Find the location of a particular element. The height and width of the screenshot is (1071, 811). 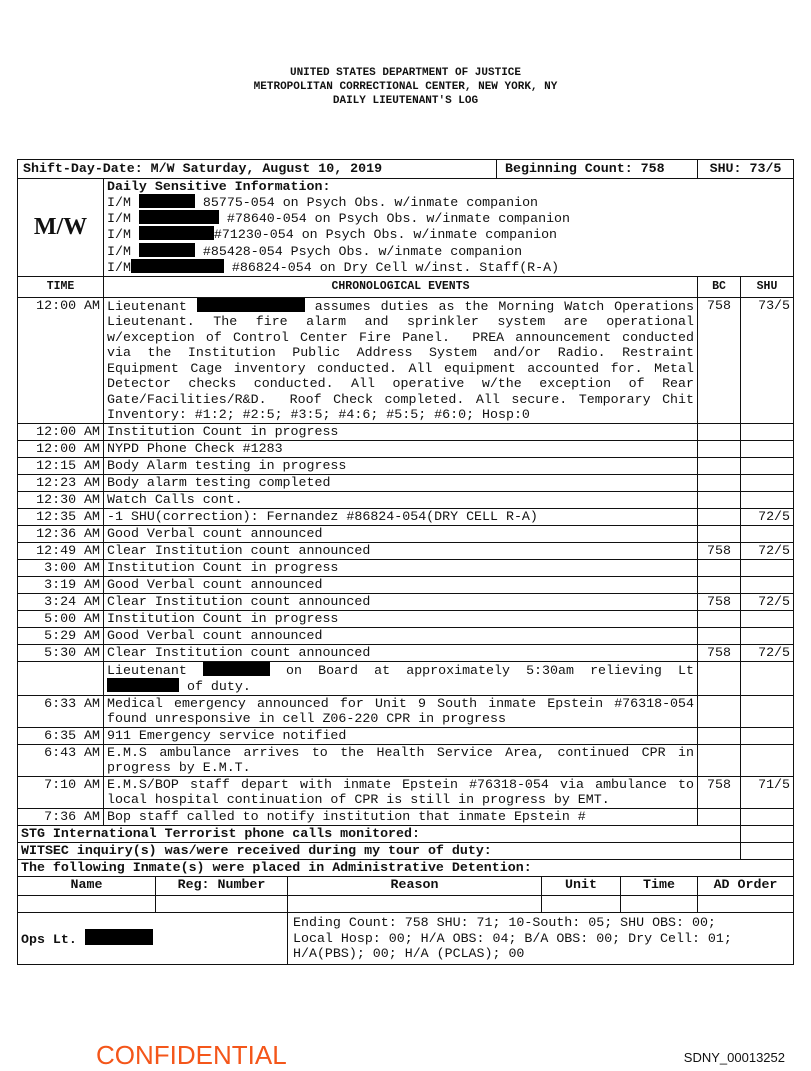

event-row: 12:15 AM Body Alarm testing in progress is located at coordinates (406, 465).